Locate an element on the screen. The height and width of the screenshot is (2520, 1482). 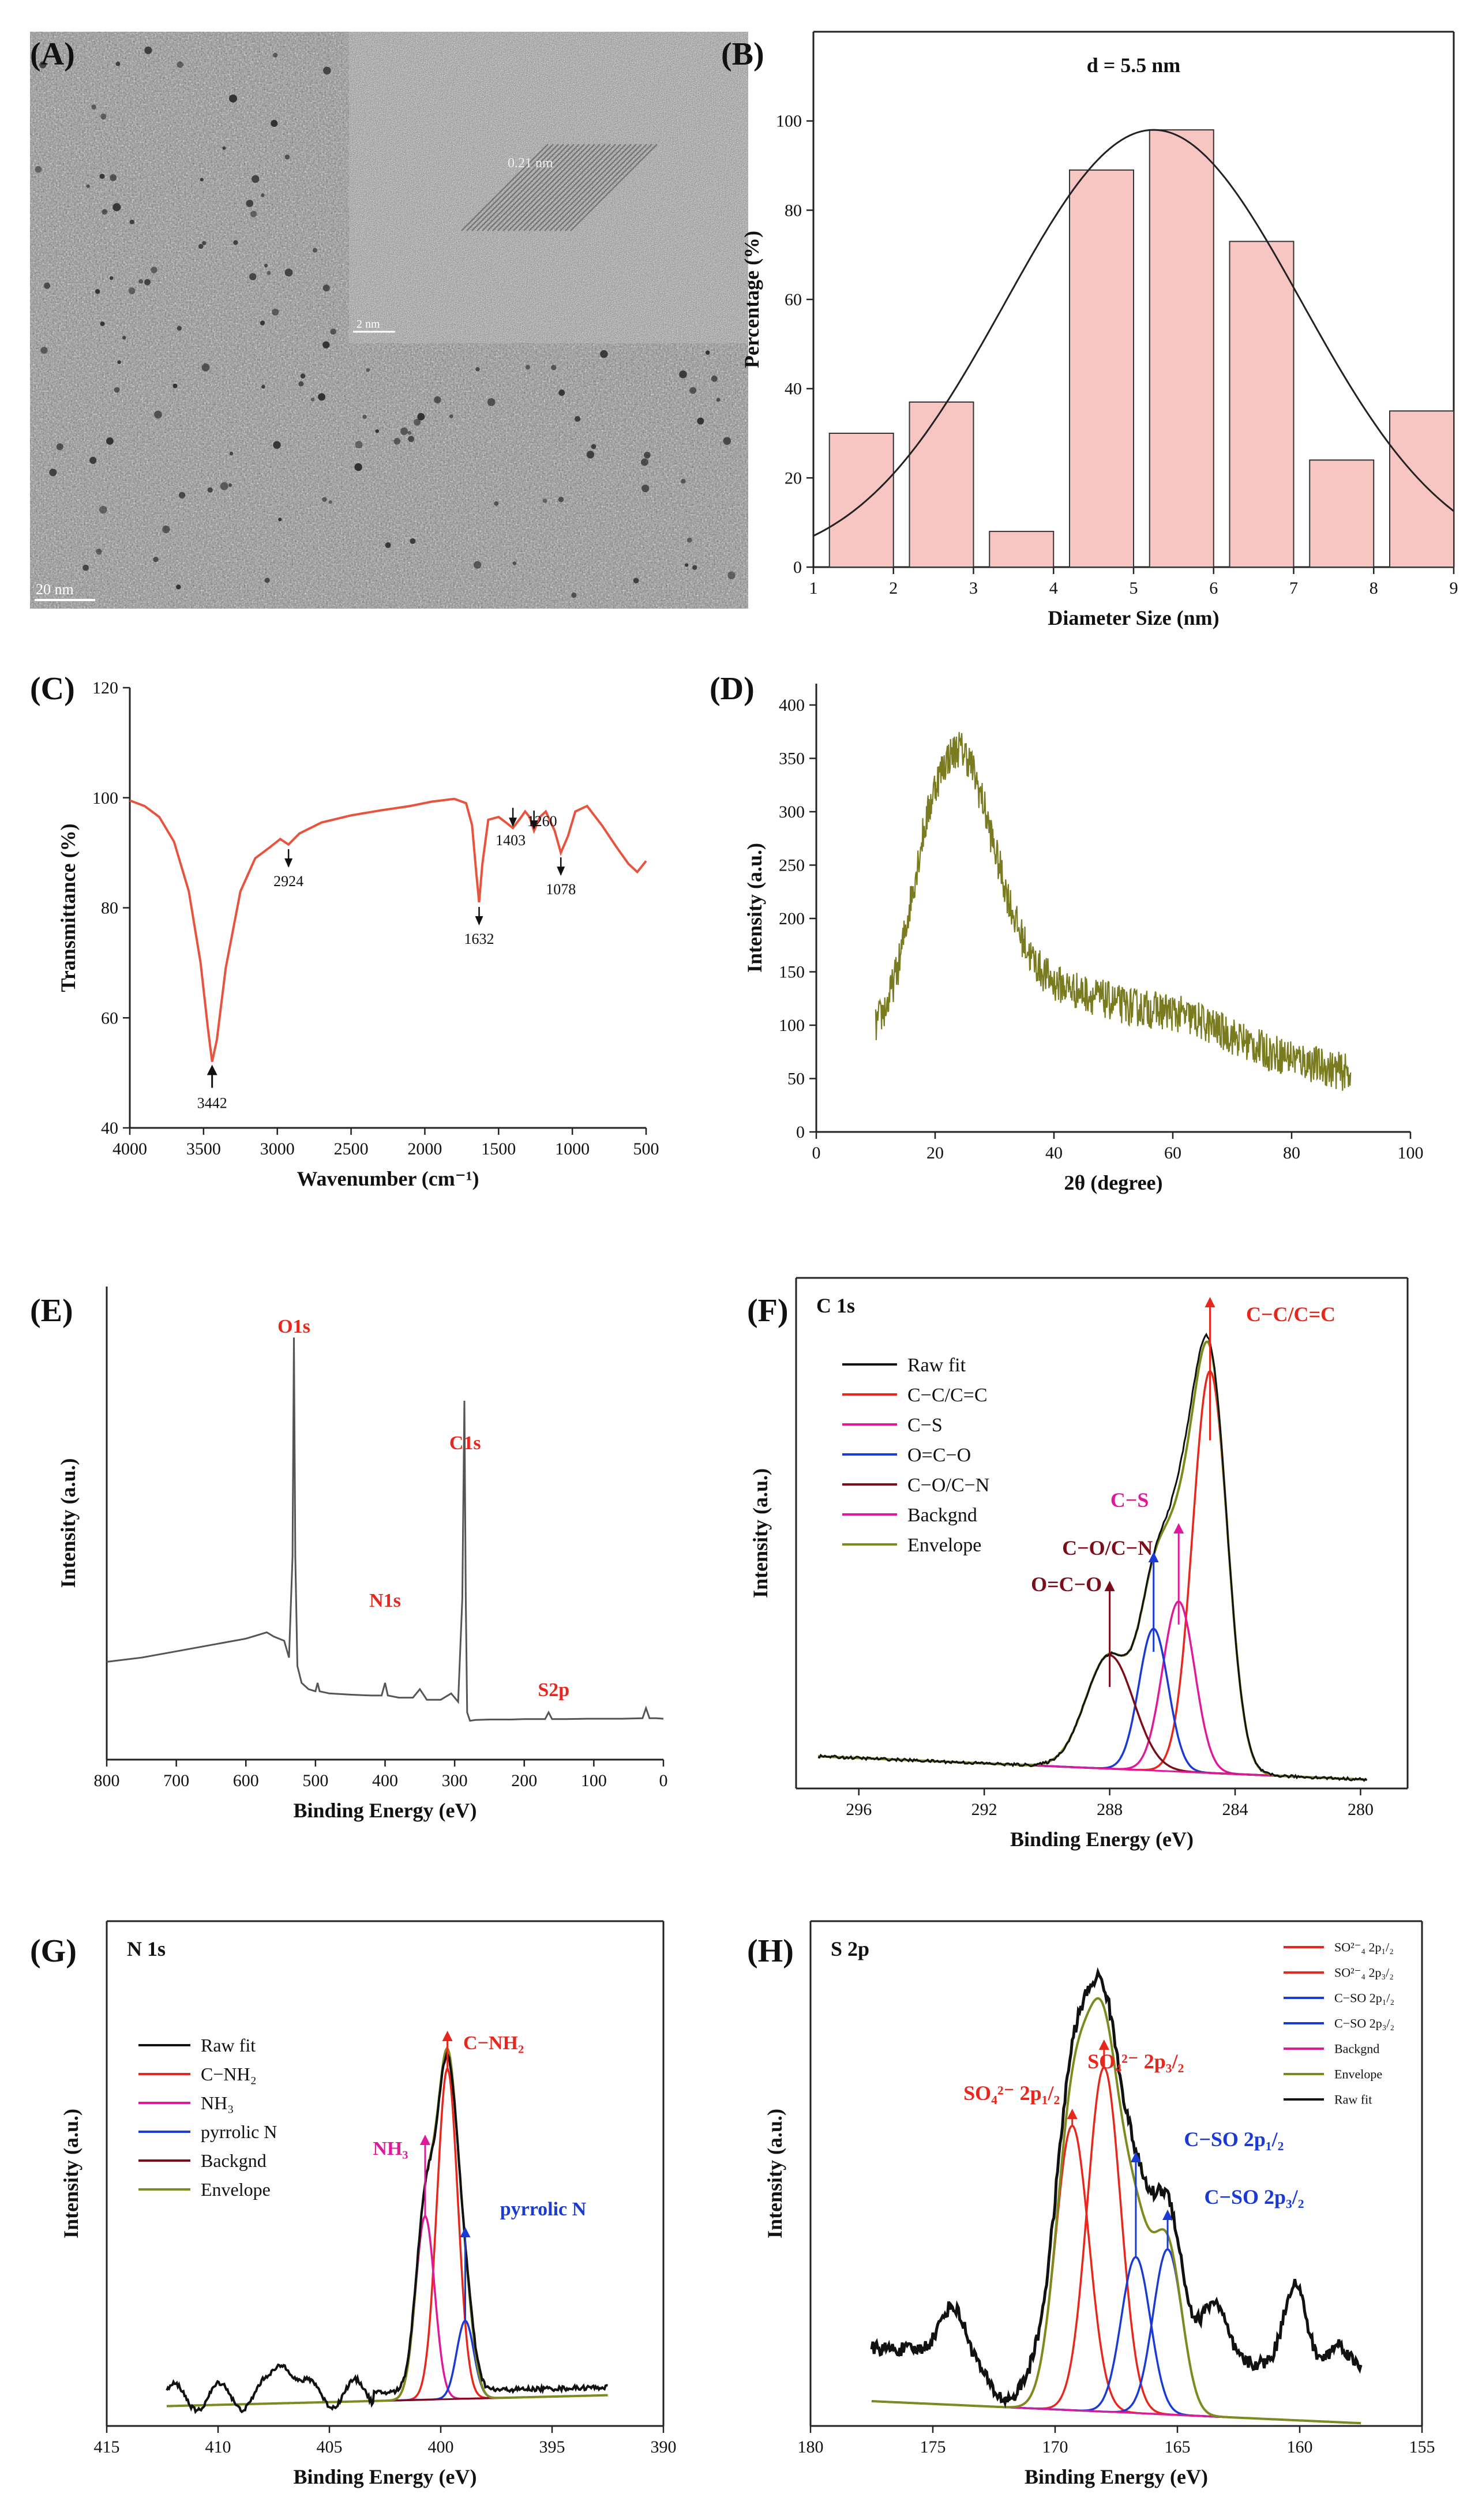
chart-e-x-label: Binding Energy (eV) is located at coordinates (385, 1810).